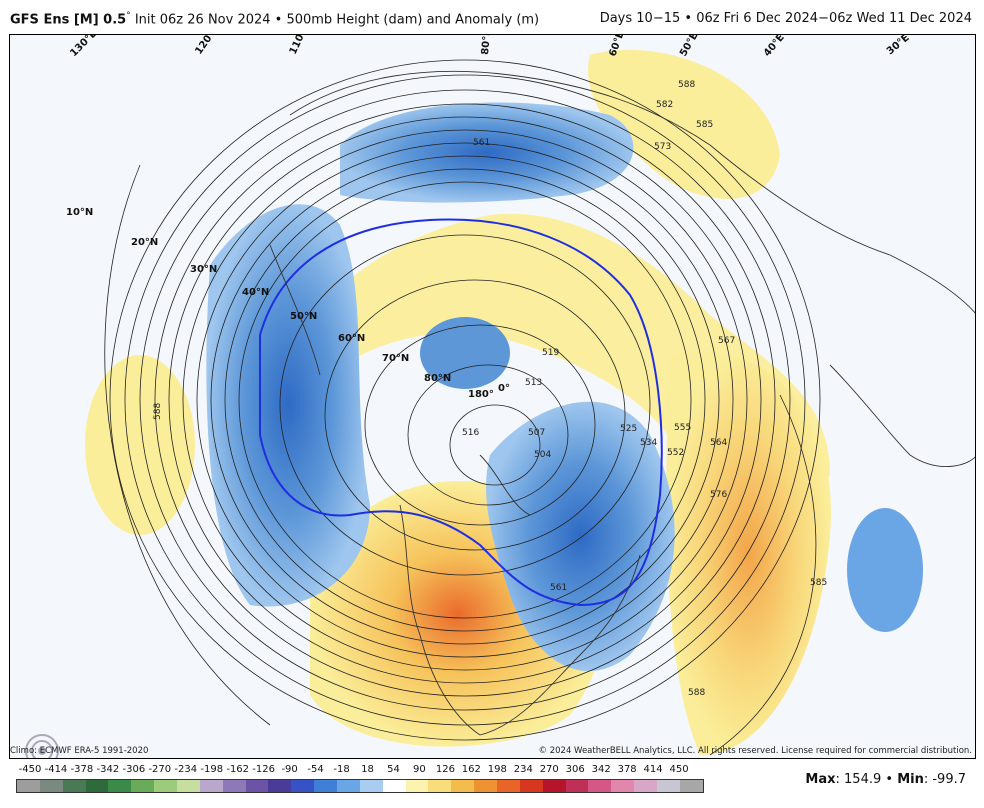  I want to click on colorbar-swatches, so click(360, 786).